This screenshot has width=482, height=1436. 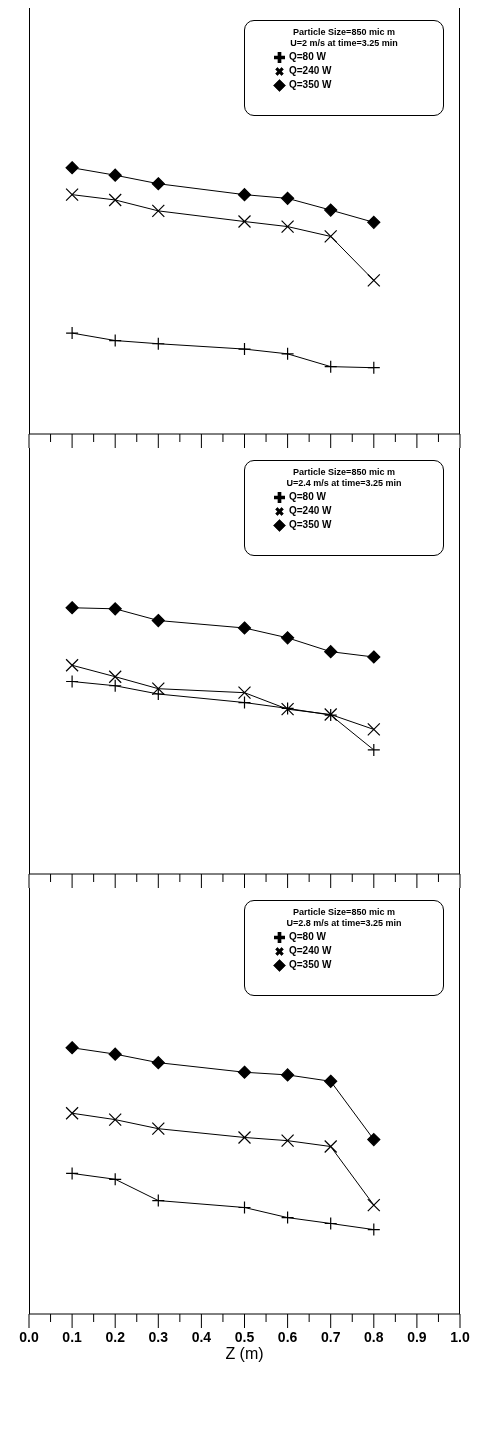 What do you see at coordinates (158, 1337) in the screenshot?
I see `x-tick-label: 0.3` at bounding box center [158, 1337].